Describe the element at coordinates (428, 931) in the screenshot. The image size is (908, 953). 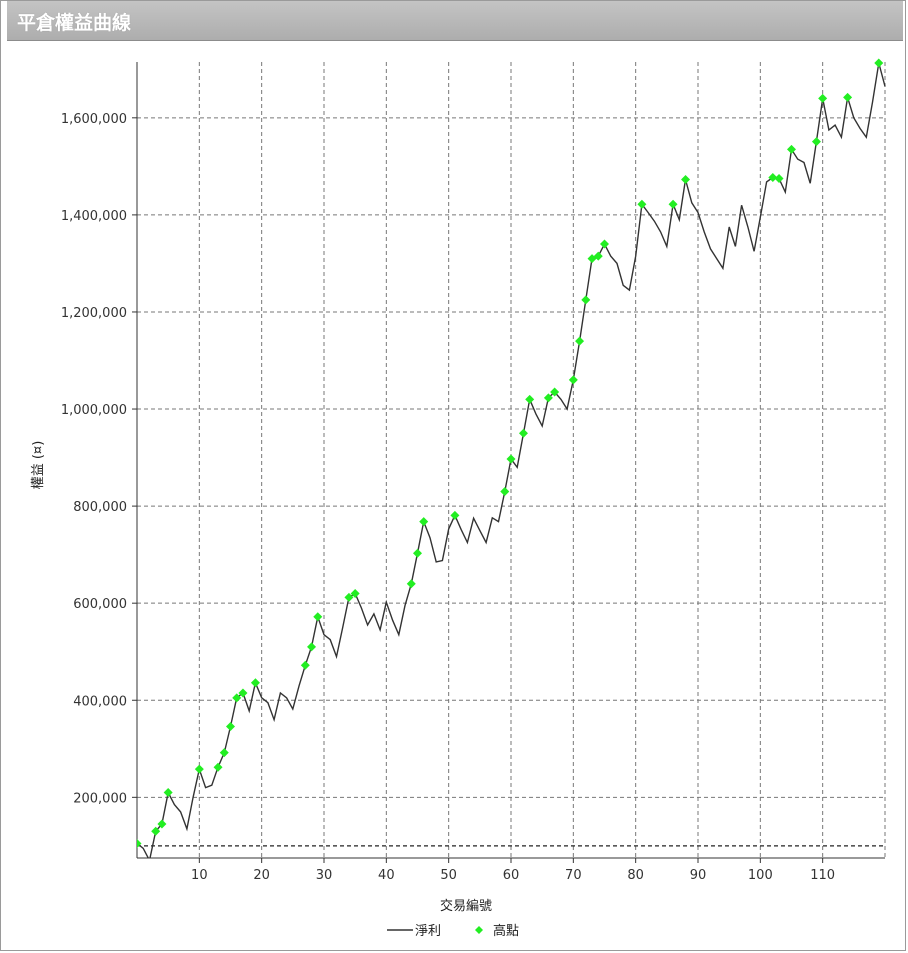
I see `legend-label-net-profit: 淨利` at that location.